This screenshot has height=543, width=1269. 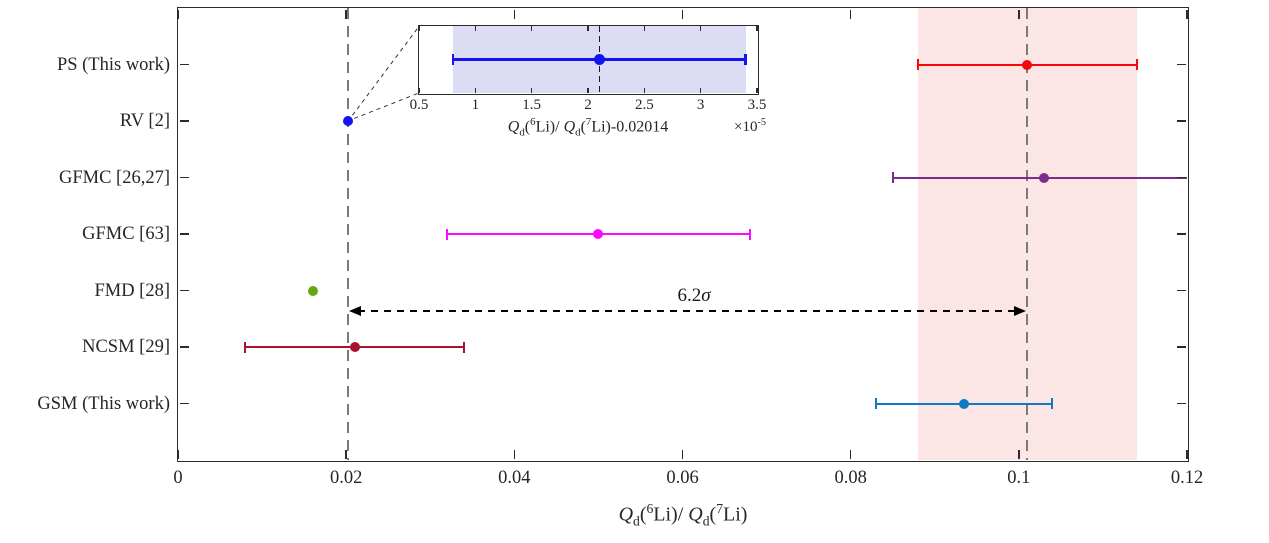 What do you see at coordinates (687, 311) in the screenshot?
I see `sigma-arrow-line` at bounding box center [687, 311].